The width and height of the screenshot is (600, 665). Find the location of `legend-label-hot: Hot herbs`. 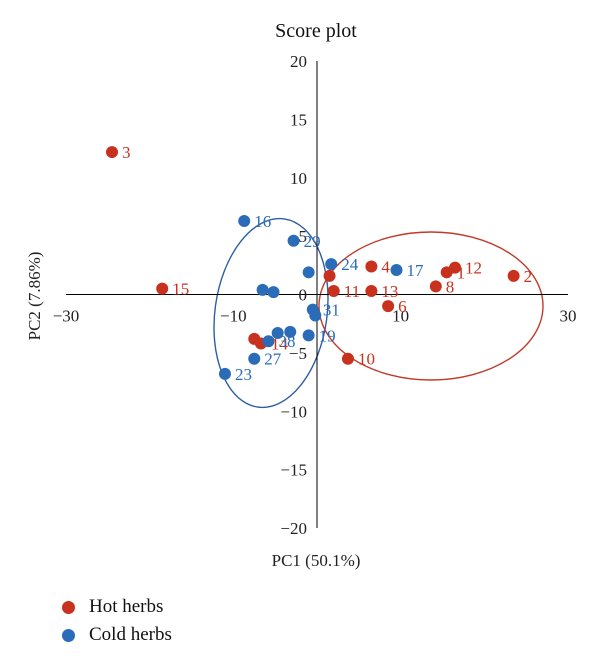

legend-label-hot: Hot herbs is located at coordinates (126, 606).